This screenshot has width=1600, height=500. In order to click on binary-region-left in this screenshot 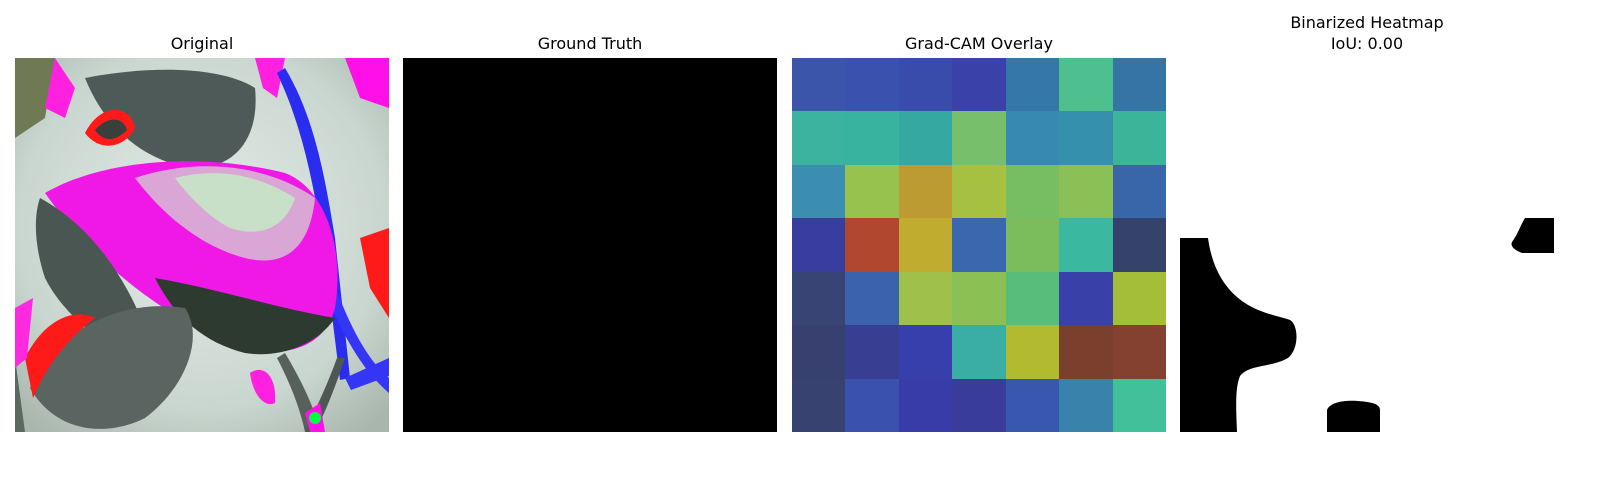, I will do `click(1238, 335)`.